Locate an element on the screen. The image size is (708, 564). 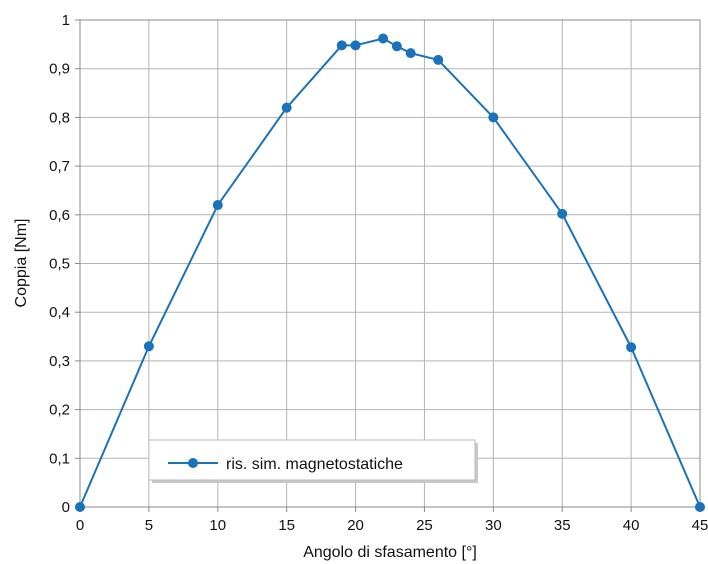
y-tick-label: 0,1 is located at coordinates (59, 458).